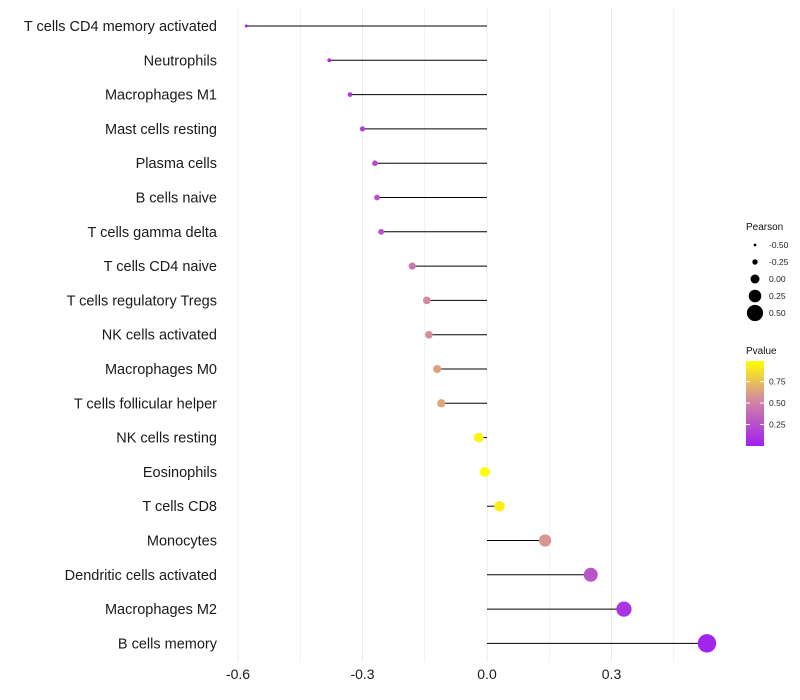 This screenshot has width=800, height=700. What do you see at coordinates (362, 674) in the screenshot?
I see `x-tick-label: -0.3` at bounding box center [362, 674].